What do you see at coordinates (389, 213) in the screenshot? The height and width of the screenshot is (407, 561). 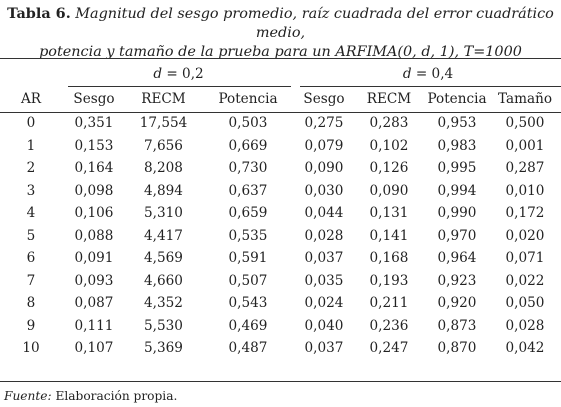 I see `cell-recm: 0,131` at bounding box center [389, 213].